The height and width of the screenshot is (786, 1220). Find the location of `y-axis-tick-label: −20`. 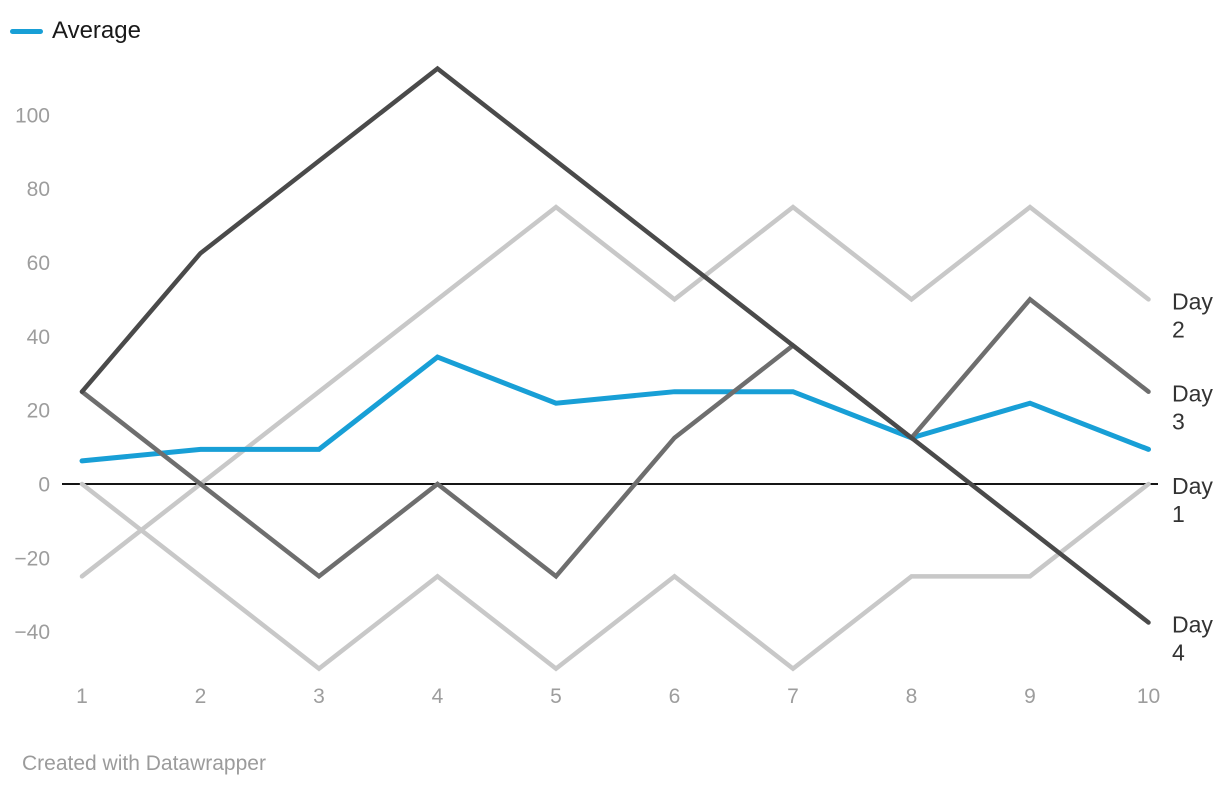

y-axis-tick-label: −20 is located at coordinates (32, 558).